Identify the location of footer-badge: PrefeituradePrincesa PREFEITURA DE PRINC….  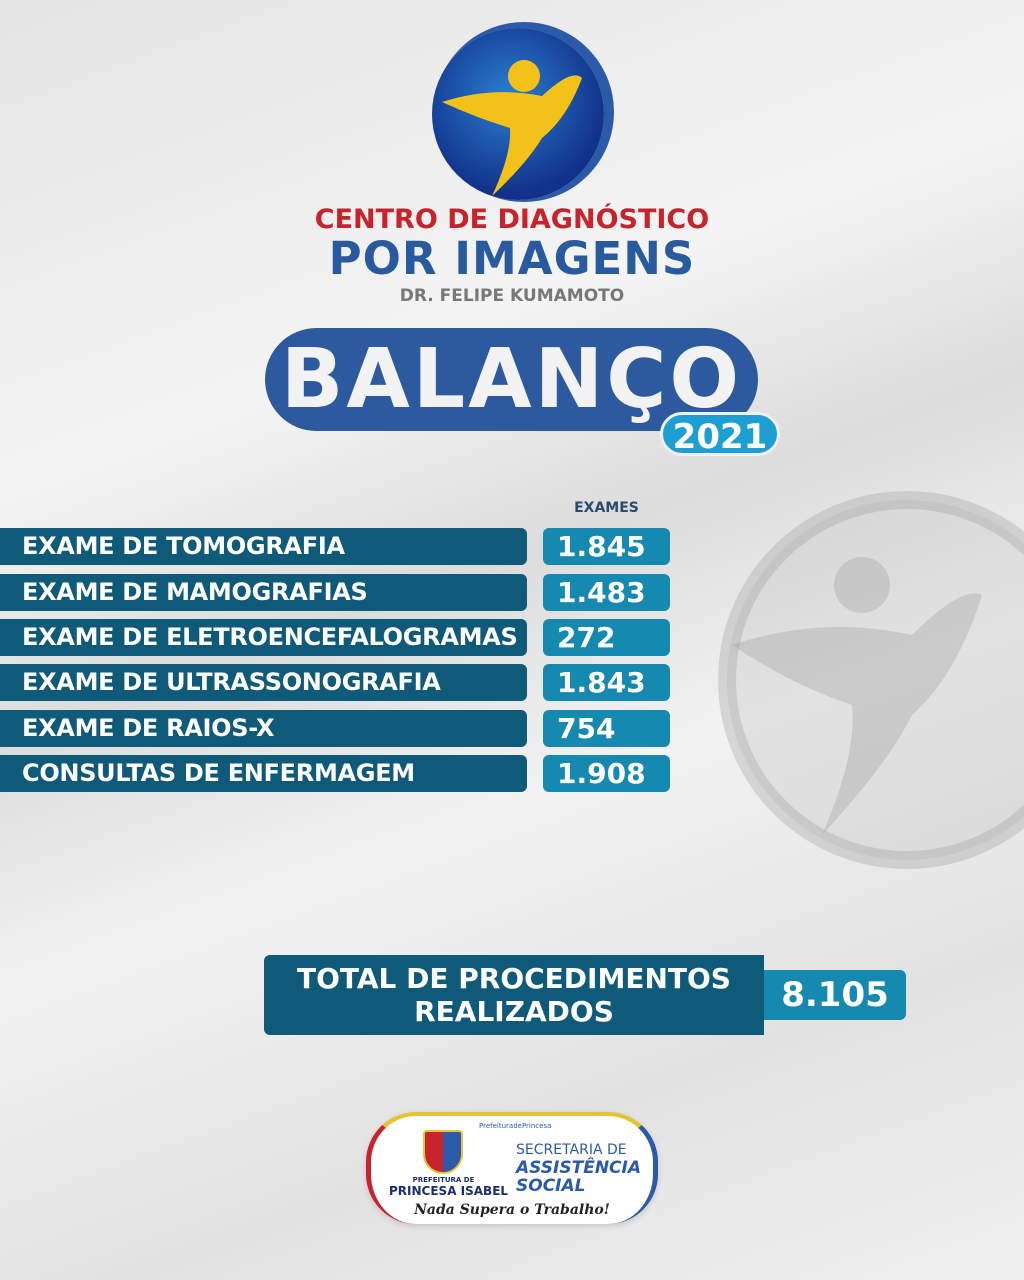
(512, 1168).